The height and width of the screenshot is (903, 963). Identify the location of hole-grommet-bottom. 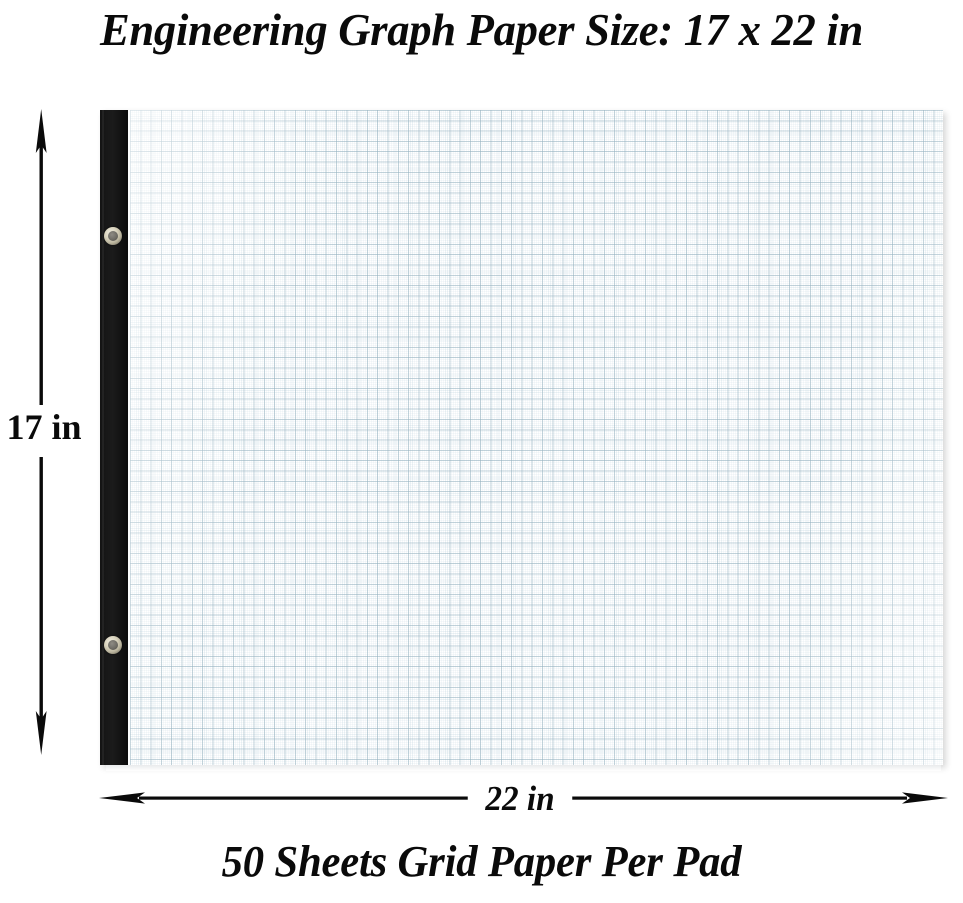
(113, 645).